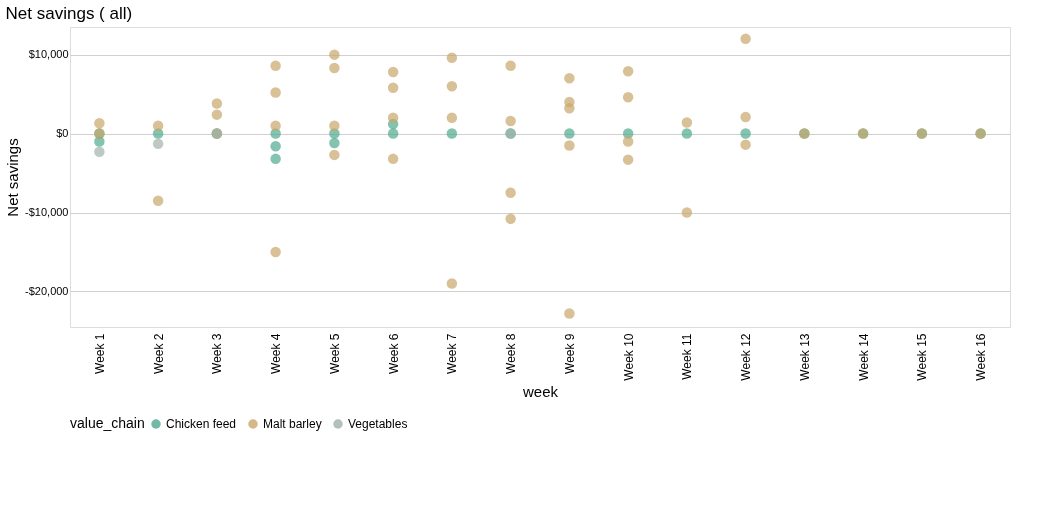 The width and height of the screenshot is (1053, 518). Describe the element at coordinates (393, 353) in the screenshot. I see `x-tick-label: Week 6` at that location.